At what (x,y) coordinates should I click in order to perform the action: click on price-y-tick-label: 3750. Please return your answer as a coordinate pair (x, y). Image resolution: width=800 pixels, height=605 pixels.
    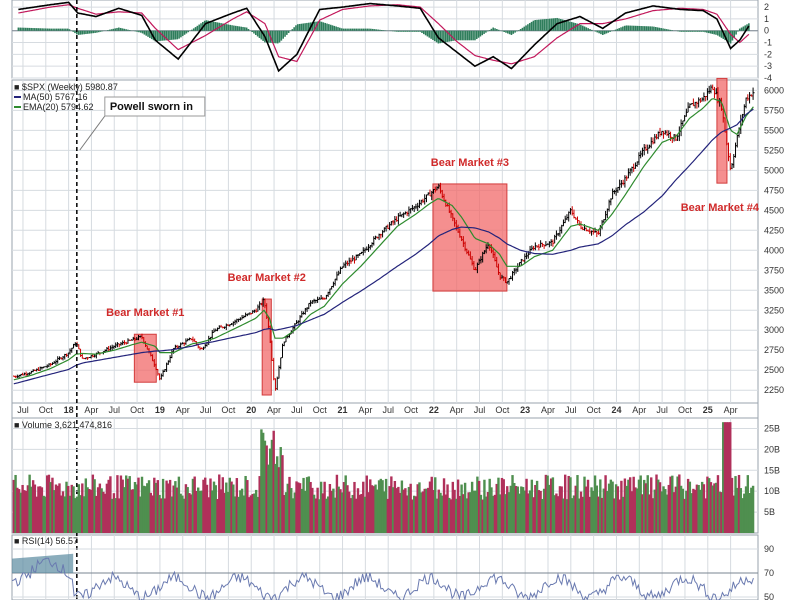
    Looking at the image, I should click on (774, 270).